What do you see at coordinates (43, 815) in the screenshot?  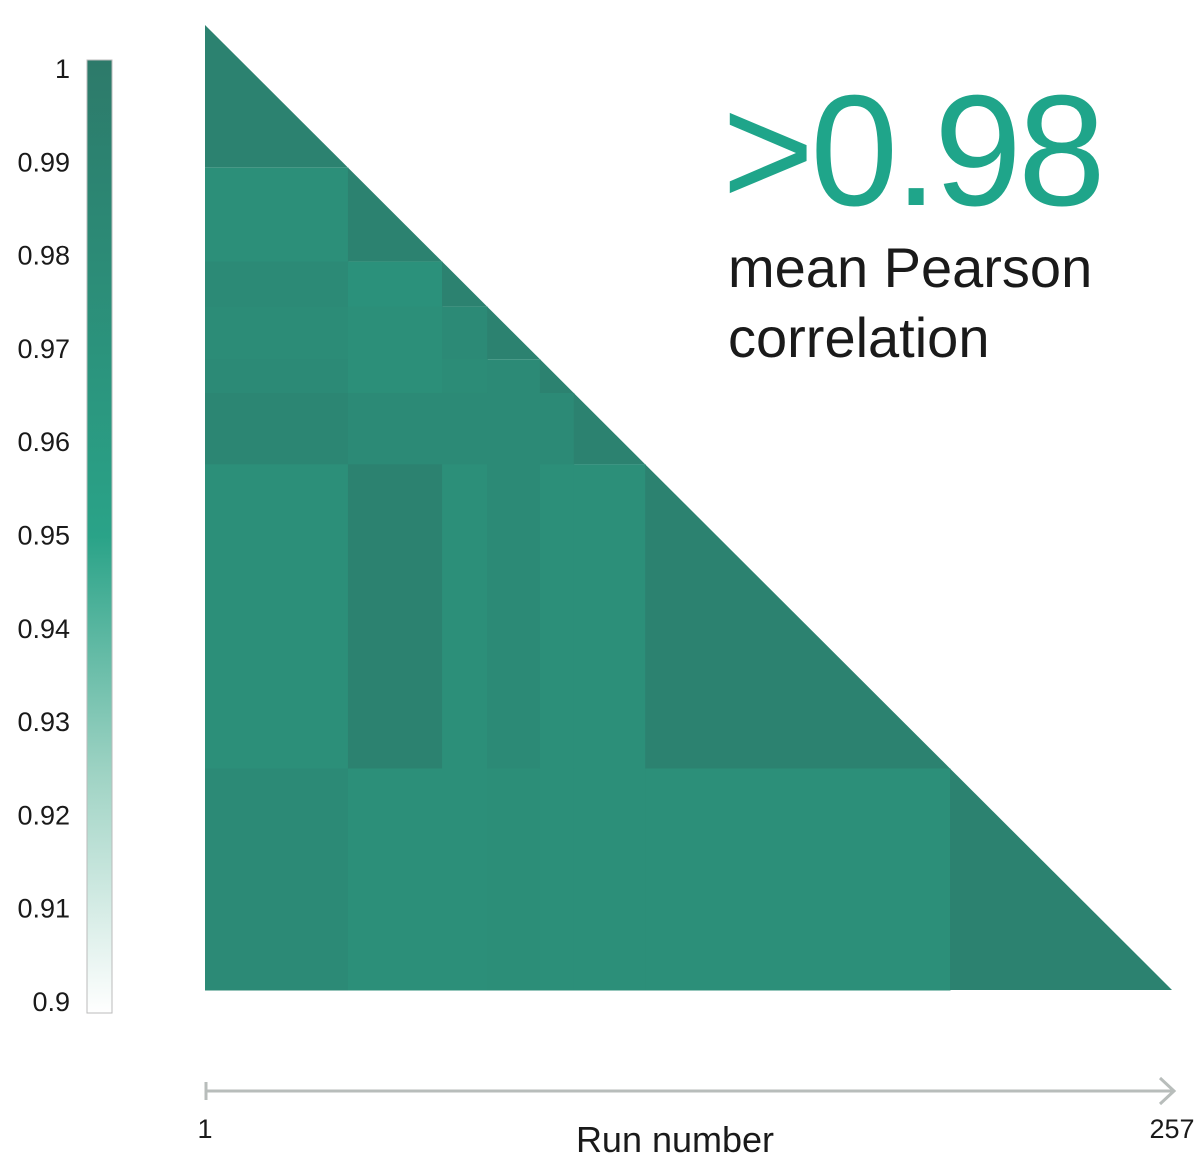 I see `colorbar-tick-label: 0.92` at bounding box center [43, 815].